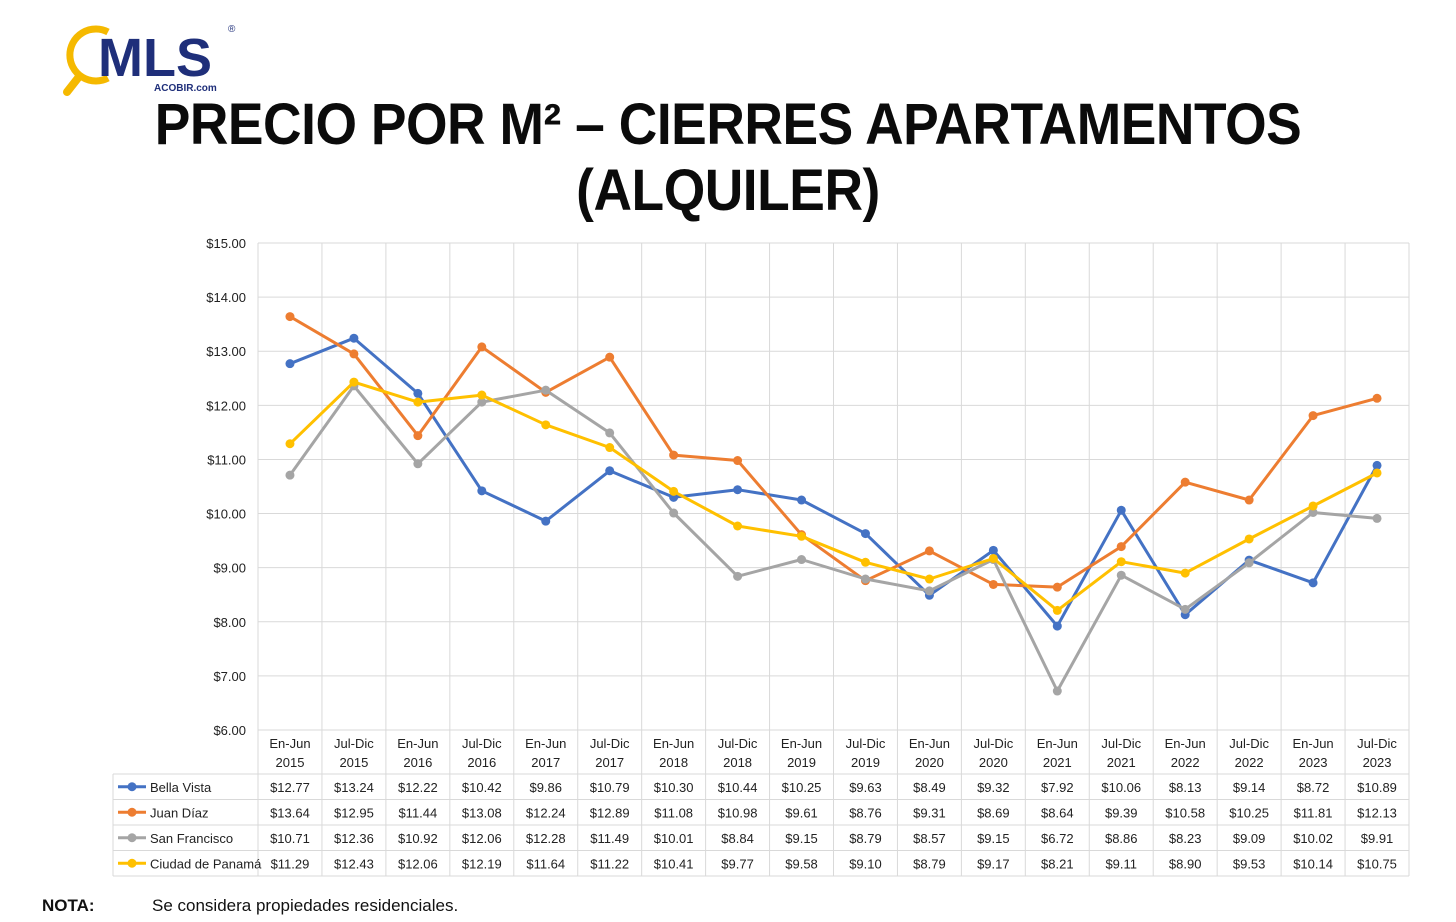 This screenshot has width=1456, height=922. I want to click on table-cell-value: $12.77, so click(290, 787).